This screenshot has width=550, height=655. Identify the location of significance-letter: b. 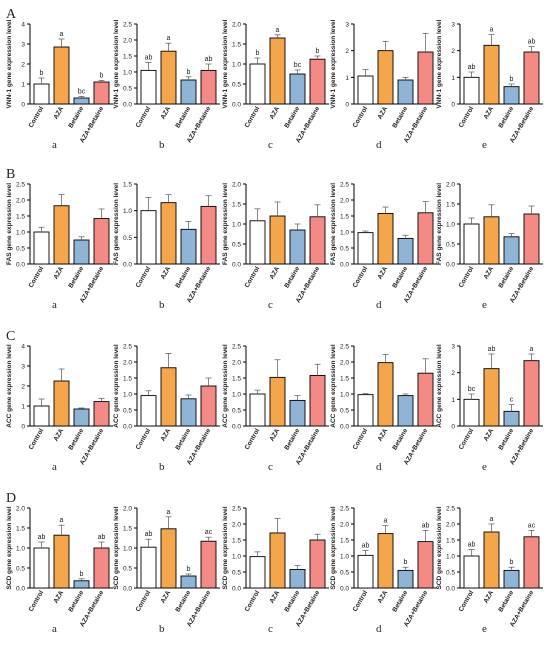
(189, 72).